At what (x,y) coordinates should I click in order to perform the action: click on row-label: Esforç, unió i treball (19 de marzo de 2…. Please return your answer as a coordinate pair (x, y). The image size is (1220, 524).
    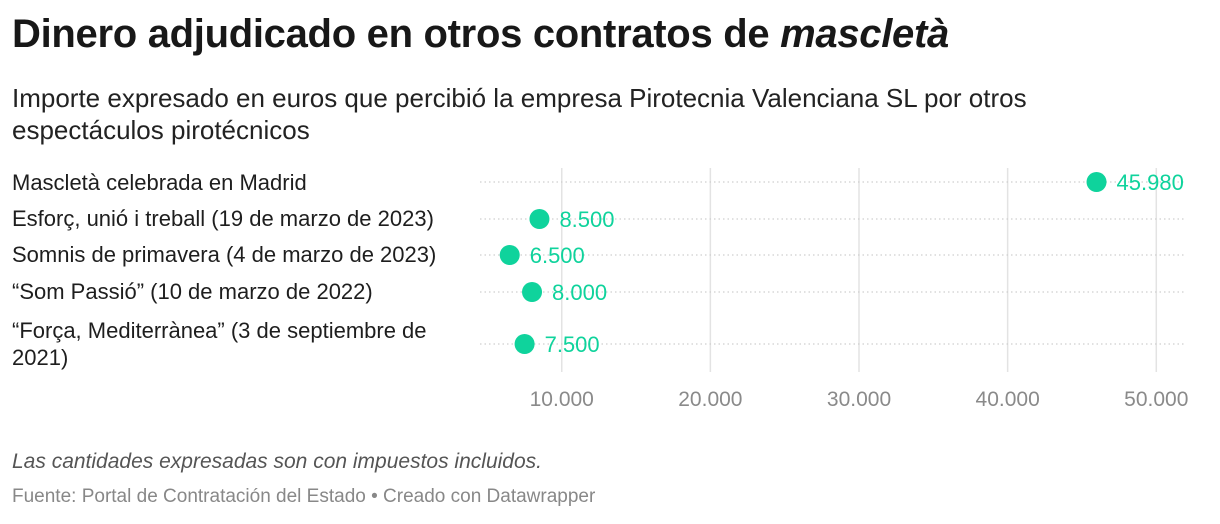
    Looking at the image, I should click on (223, 218).